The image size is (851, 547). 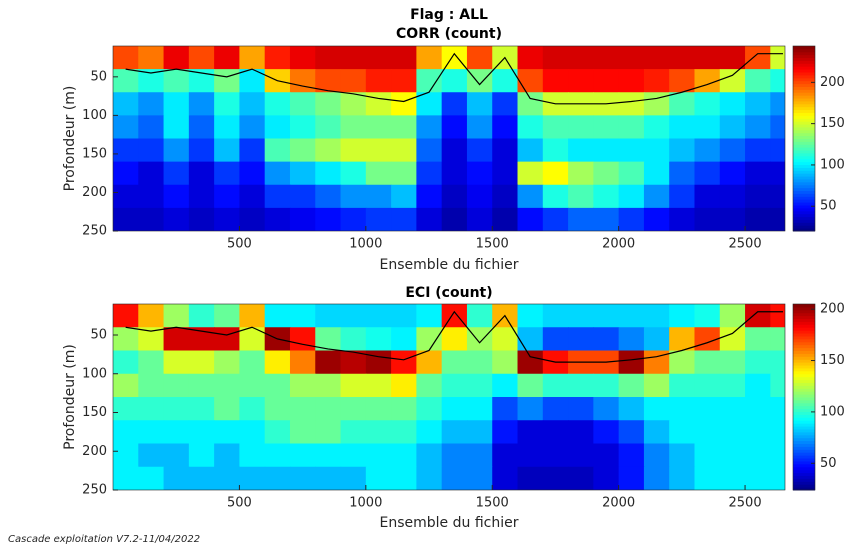 What do you see at coordinates (98, 335) in the screenshot?
I see `y-tick-label: 50` at bounding box center [98, 335].